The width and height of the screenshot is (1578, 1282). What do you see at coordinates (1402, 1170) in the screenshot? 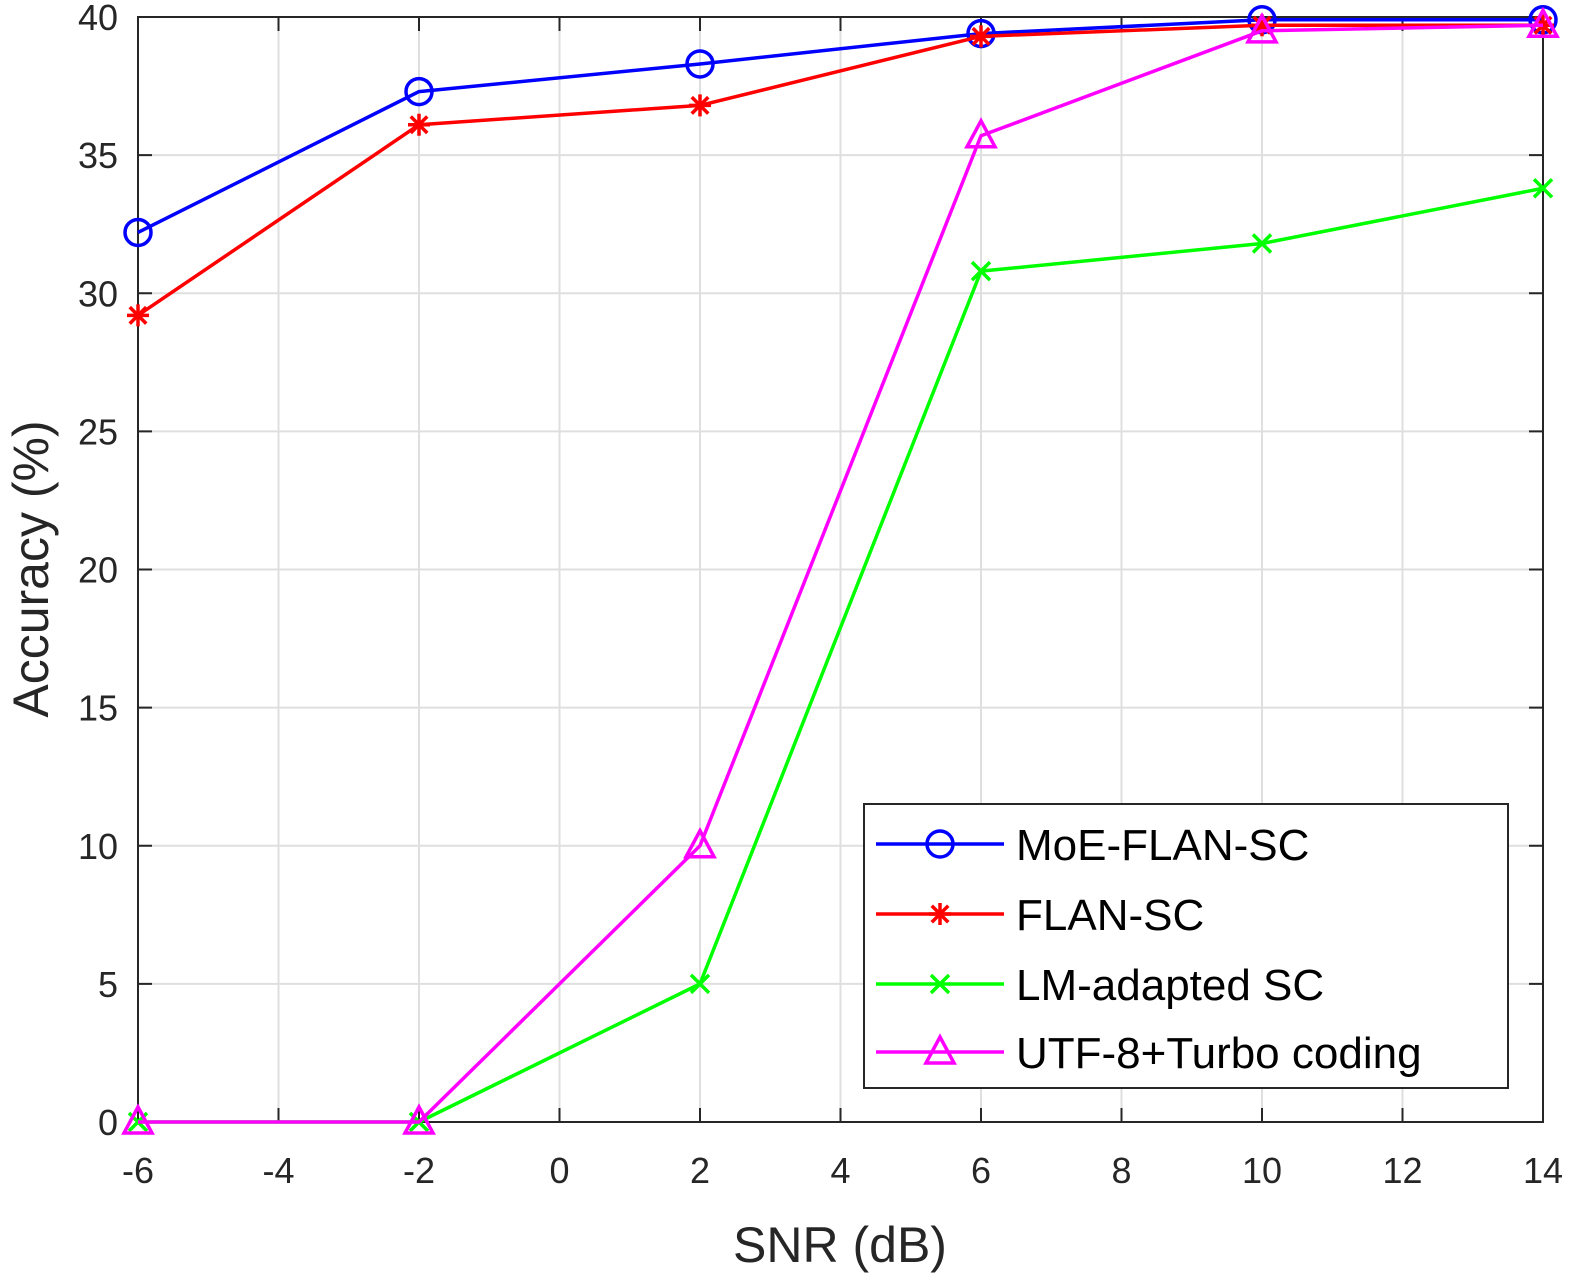
I see `x-tick-label: 12` at bounding box center [1402, 1170].